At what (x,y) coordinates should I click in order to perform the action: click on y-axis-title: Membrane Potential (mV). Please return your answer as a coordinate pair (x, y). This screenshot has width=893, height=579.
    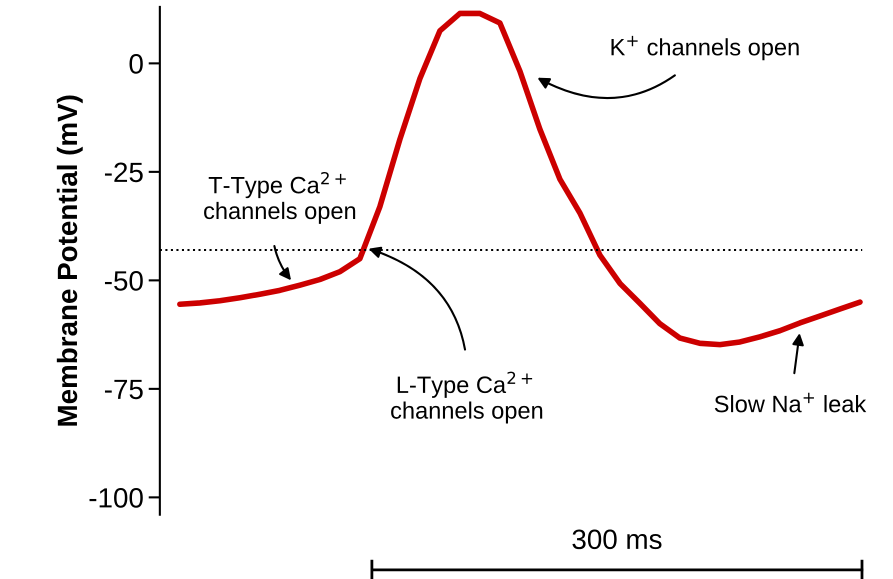
    Looking at the image, I should click on (69, 261).